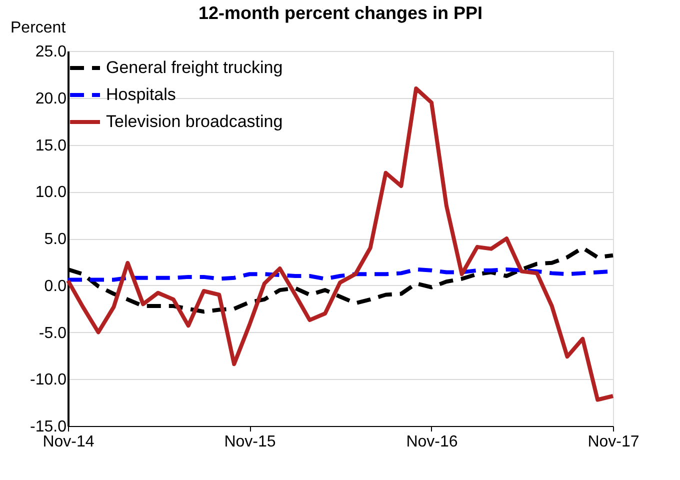 The height and width of the screenshot is (480, 680). Describe the element at coordinates (68, 442) in the screenshot. I see `x-tick-label: Nov-14` at that location.